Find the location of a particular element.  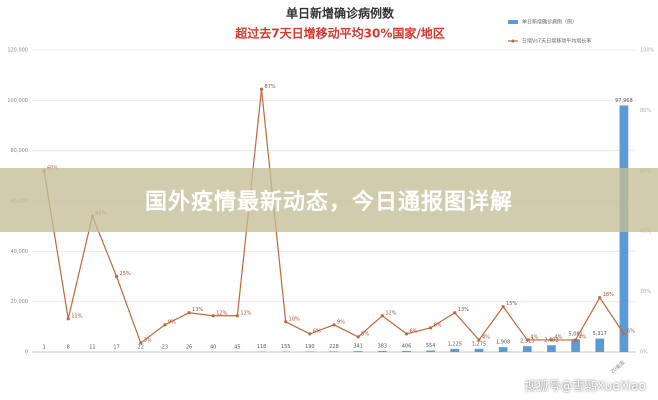

bar-value-label: 23 is located at coordinates (165, 347).